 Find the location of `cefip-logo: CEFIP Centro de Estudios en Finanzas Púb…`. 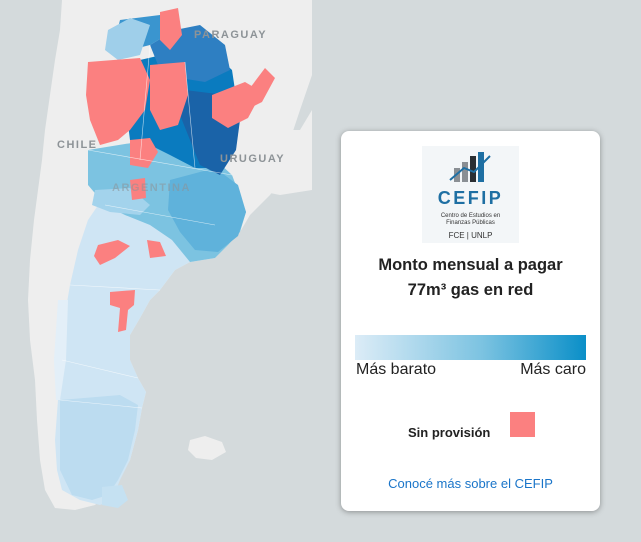

cefip-logo: CEFIP Centro de Estudios en Finanzas Púb… is located at coordinates (470, 194).